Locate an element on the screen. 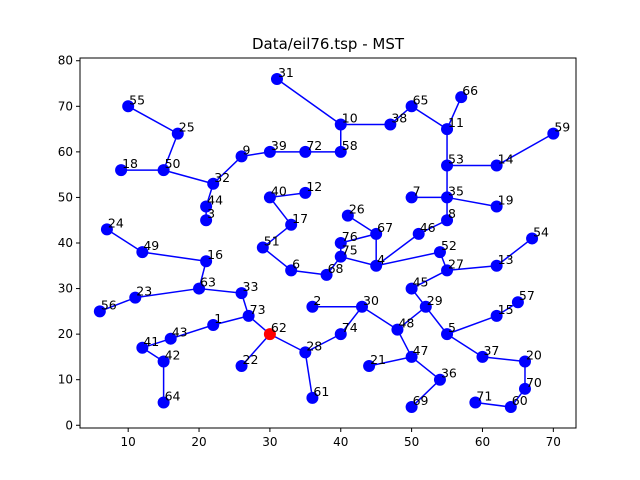 This screenshot has width=640, height=480. node-label-35: 35 is located at coordinates (456, 190).